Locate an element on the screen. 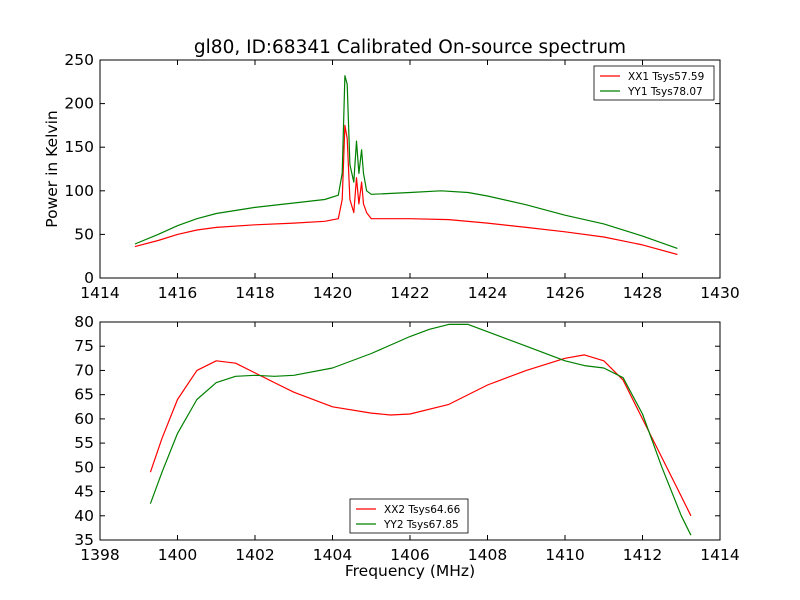 This screenshot has height=600, width=800. y-tick-label: 60 is located at coordinates (84, 419).